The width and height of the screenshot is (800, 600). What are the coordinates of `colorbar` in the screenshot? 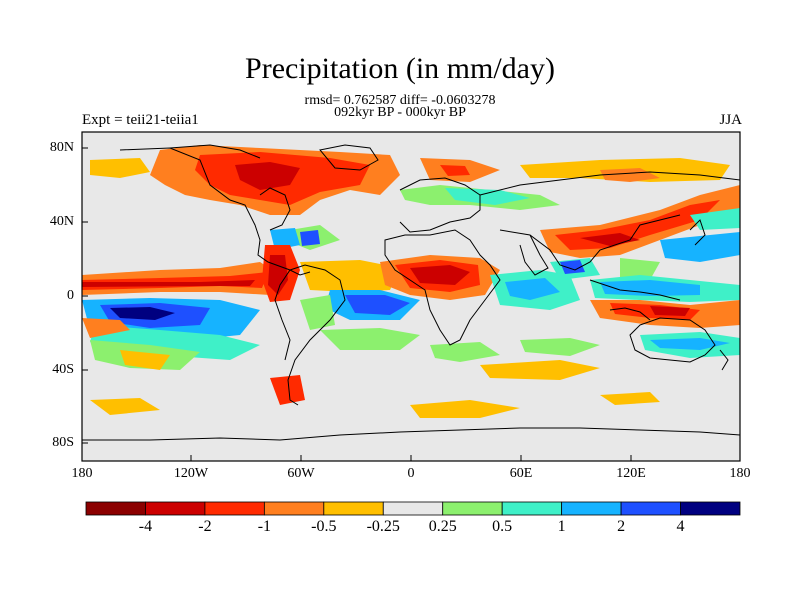 It's located at (413, 508).